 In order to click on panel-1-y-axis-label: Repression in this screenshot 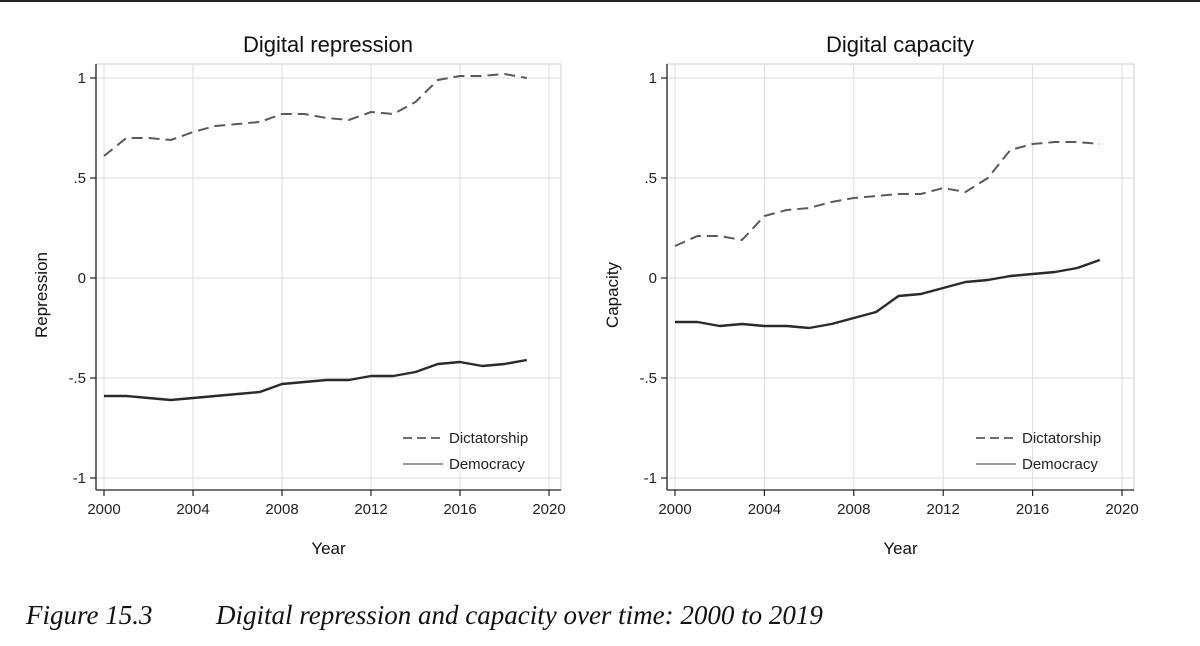, I will do `click(41, 295)`.